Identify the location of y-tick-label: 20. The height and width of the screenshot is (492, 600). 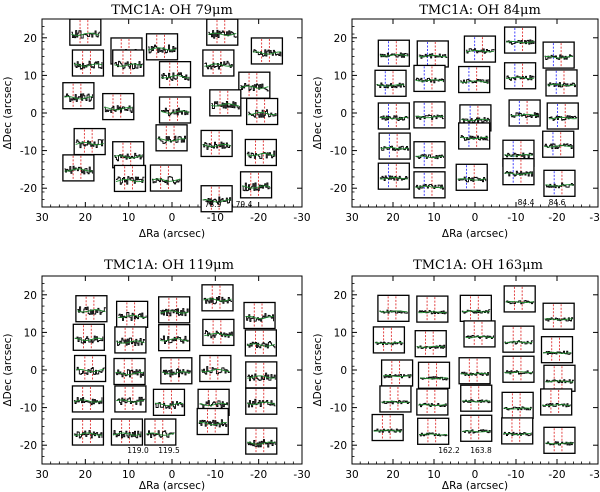
(30, 296).